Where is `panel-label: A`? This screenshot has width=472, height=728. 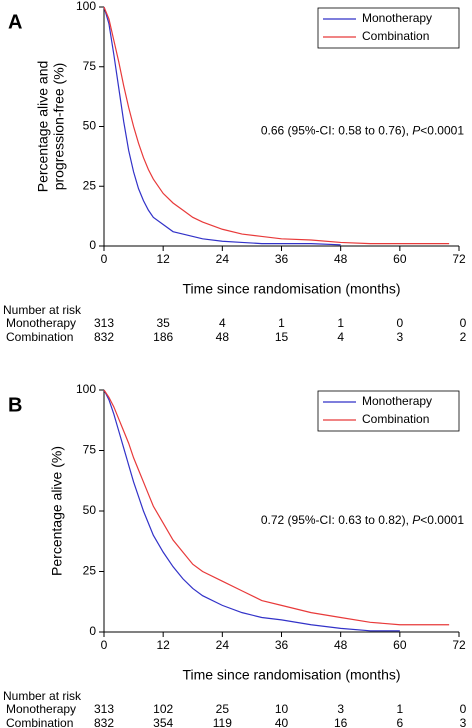 panel-label: A is located at coordinates (15, 22).